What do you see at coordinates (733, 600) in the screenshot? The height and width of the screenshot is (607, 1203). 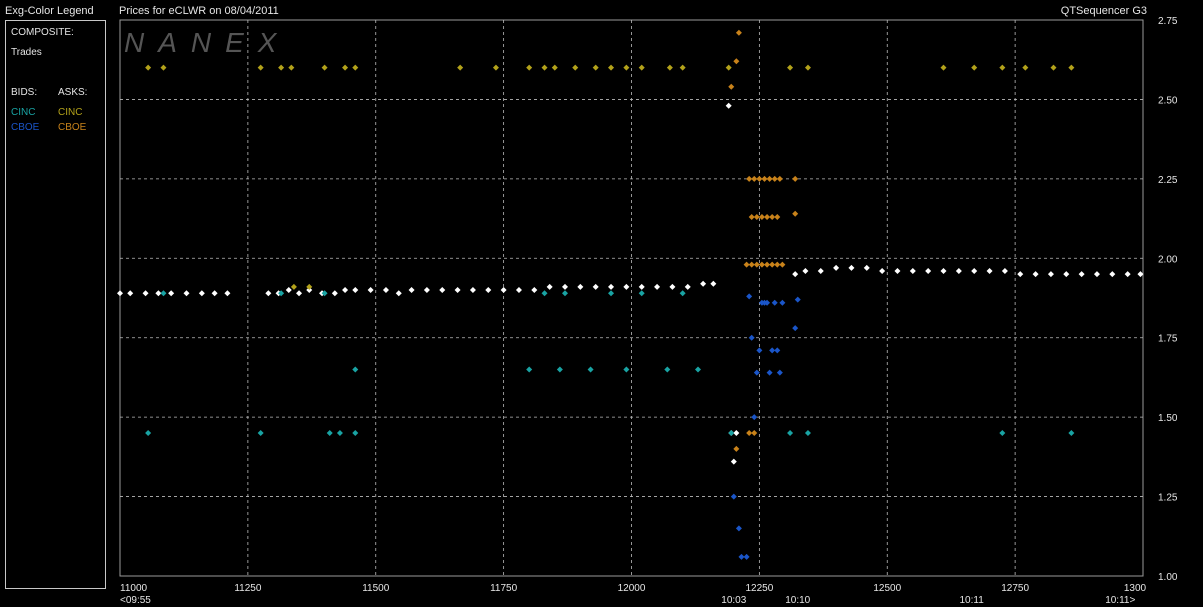 I see `time-label: 10:03` at bounding box center [733, 600].